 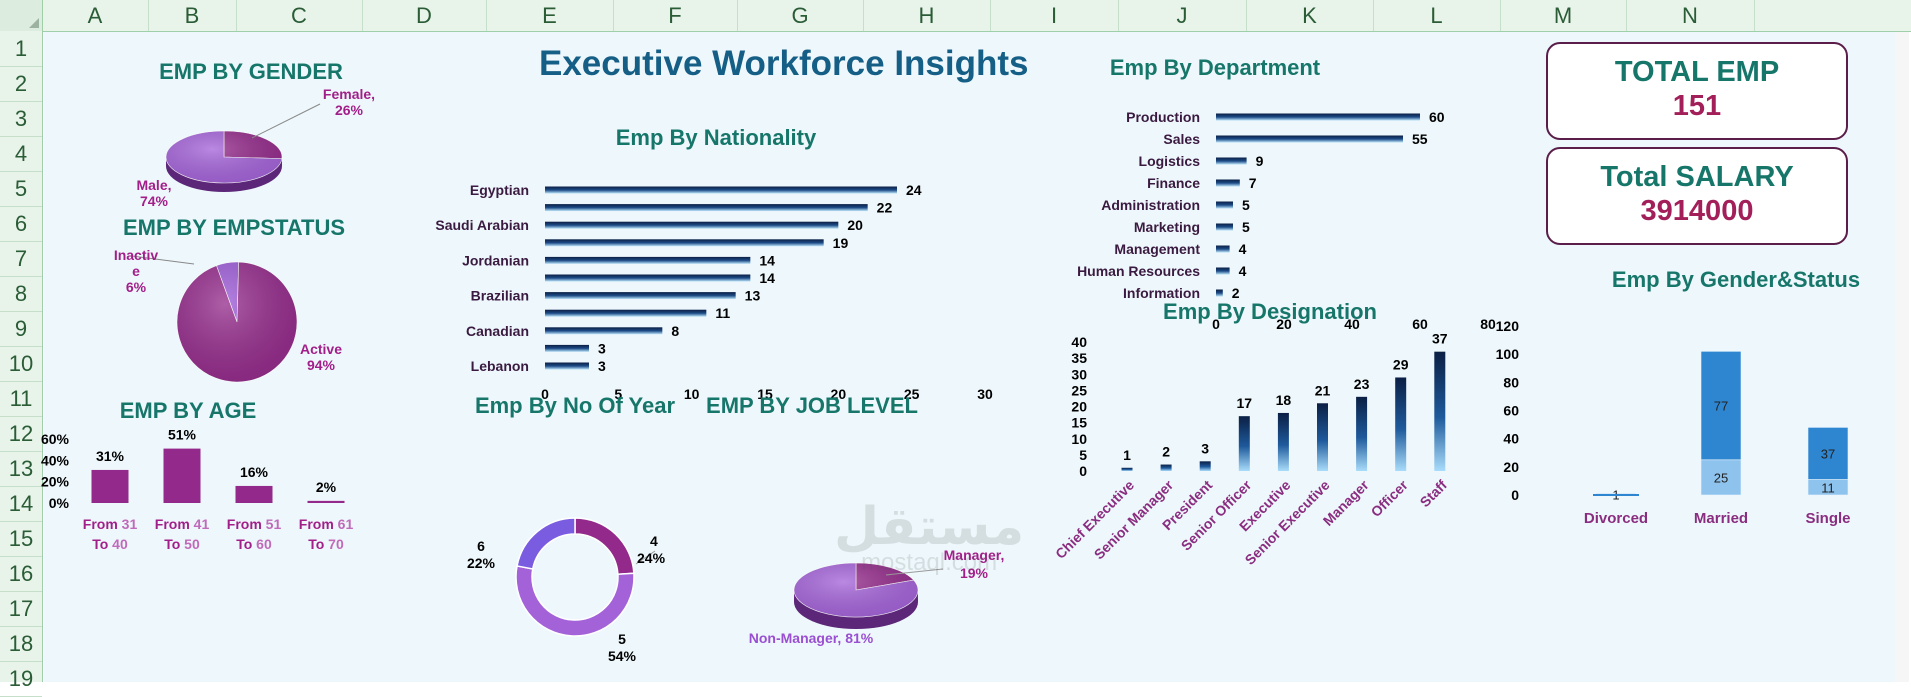 What do you see at coordinates (1437, 117) in the screenshot?
I see `department-data-label: 60` at bounding box center [1437, 117].